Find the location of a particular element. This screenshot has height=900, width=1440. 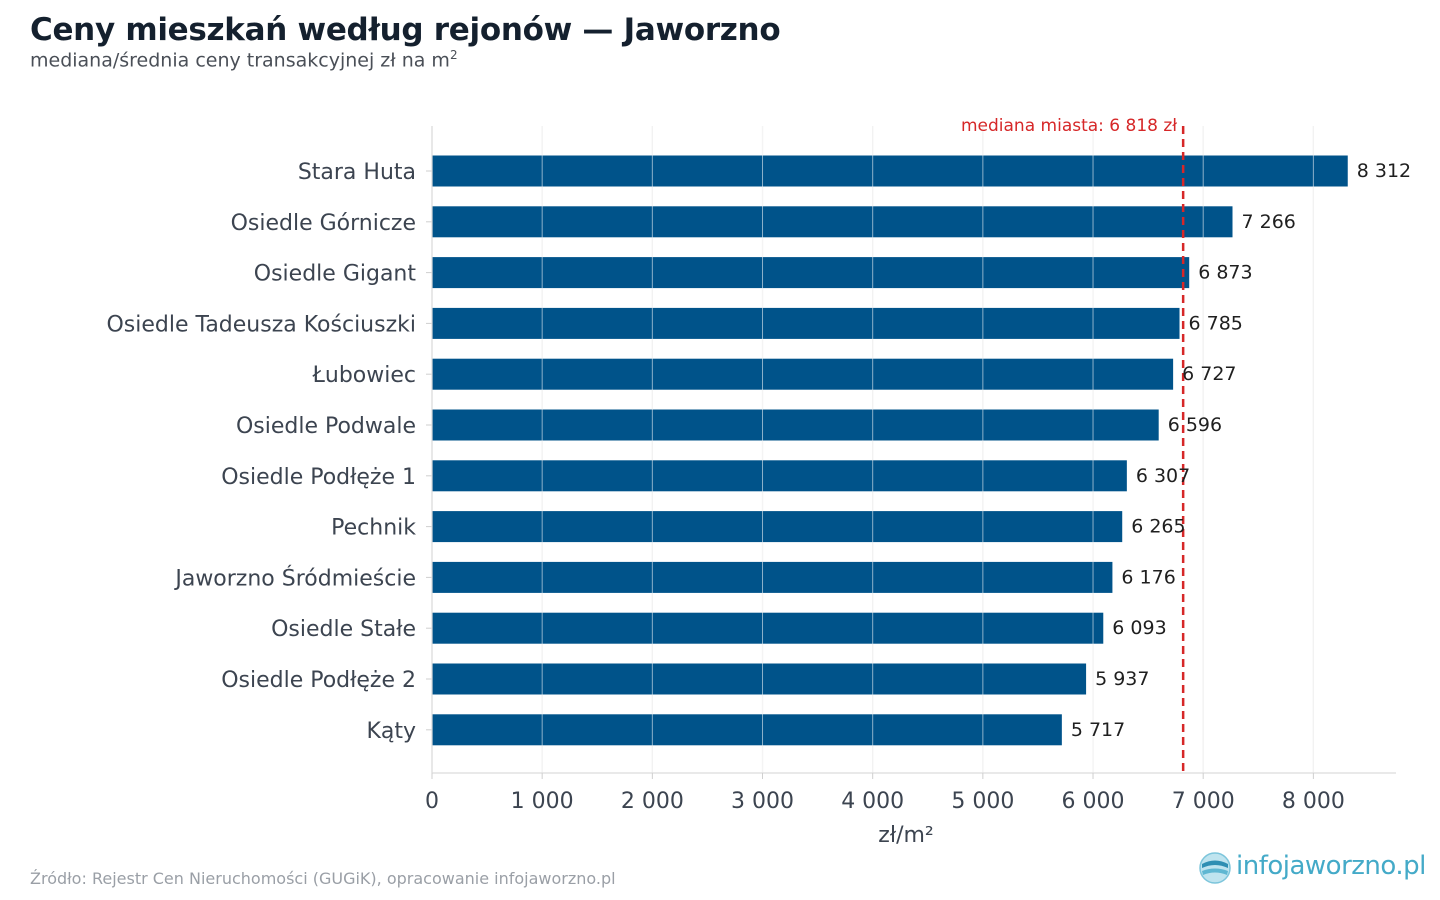

category-label-11: Kąty is located at coordinates (391, 731).